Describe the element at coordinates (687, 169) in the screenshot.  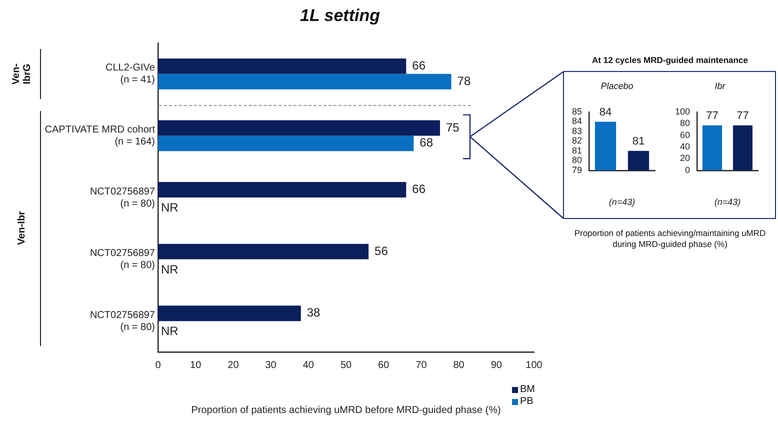
I see `y-tick-label: 0` at that location.